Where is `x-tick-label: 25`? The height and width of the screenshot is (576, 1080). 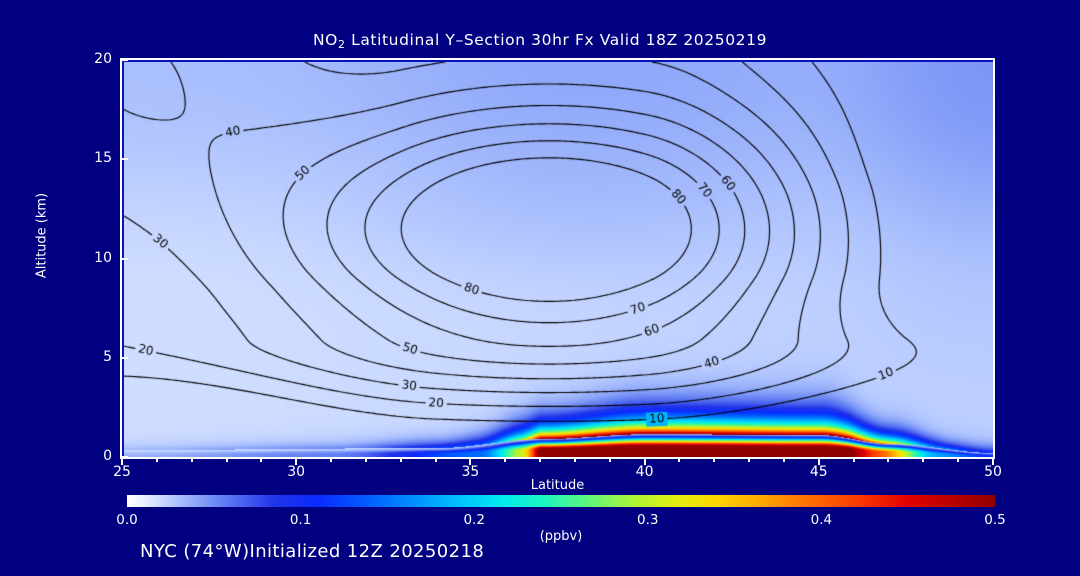 x-tick-label: 25 is located at coordinates (122, 472).